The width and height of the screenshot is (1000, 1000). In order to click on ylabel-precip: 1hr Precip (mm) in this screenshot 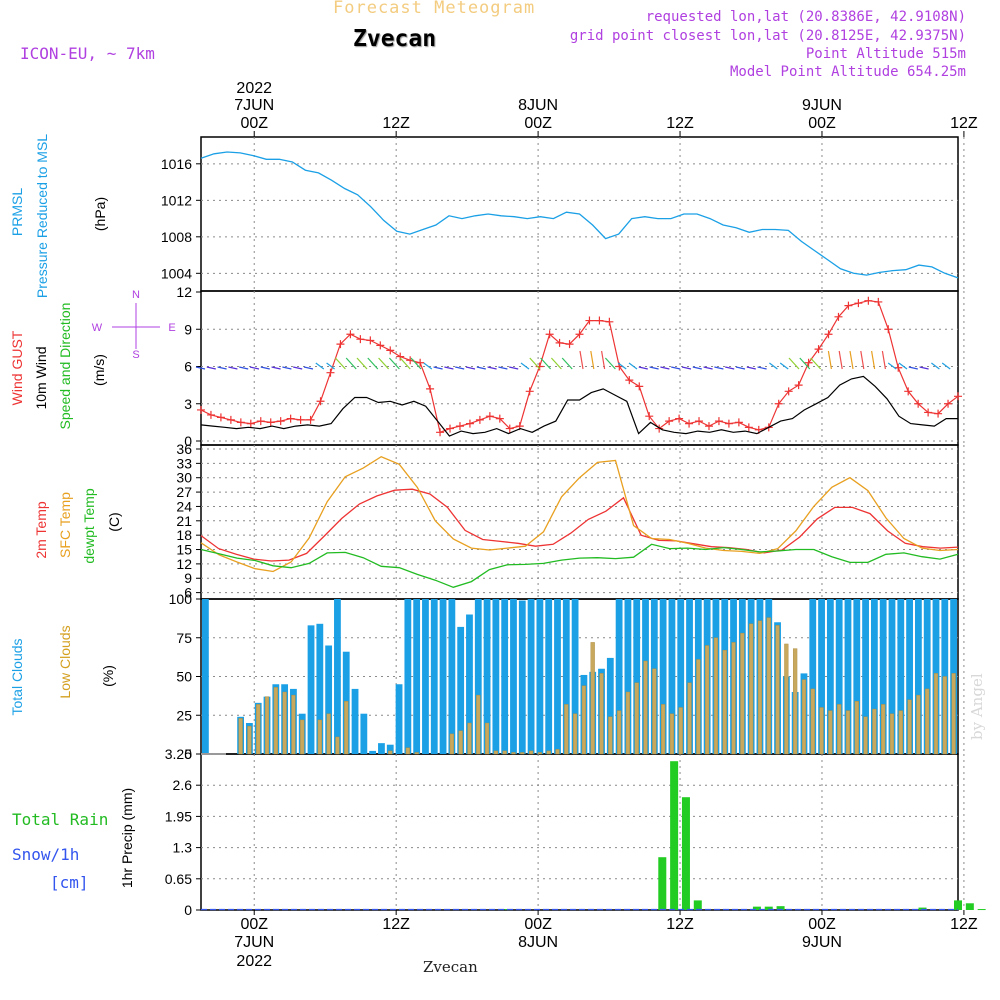, I will do `click(127, 838)`.